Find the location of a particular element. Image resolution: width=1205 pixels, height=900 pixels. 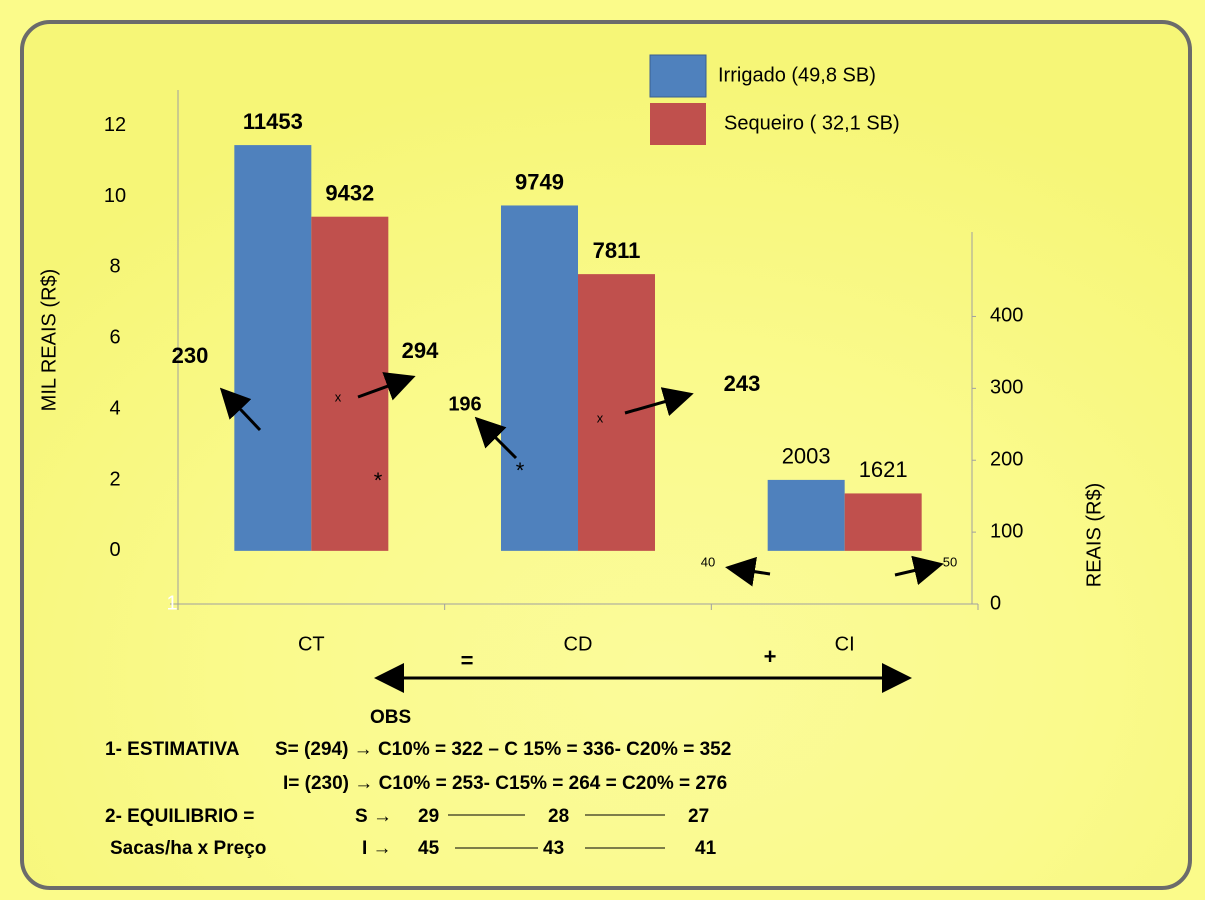

note-text: 28 is located at coordinates (558, 816).